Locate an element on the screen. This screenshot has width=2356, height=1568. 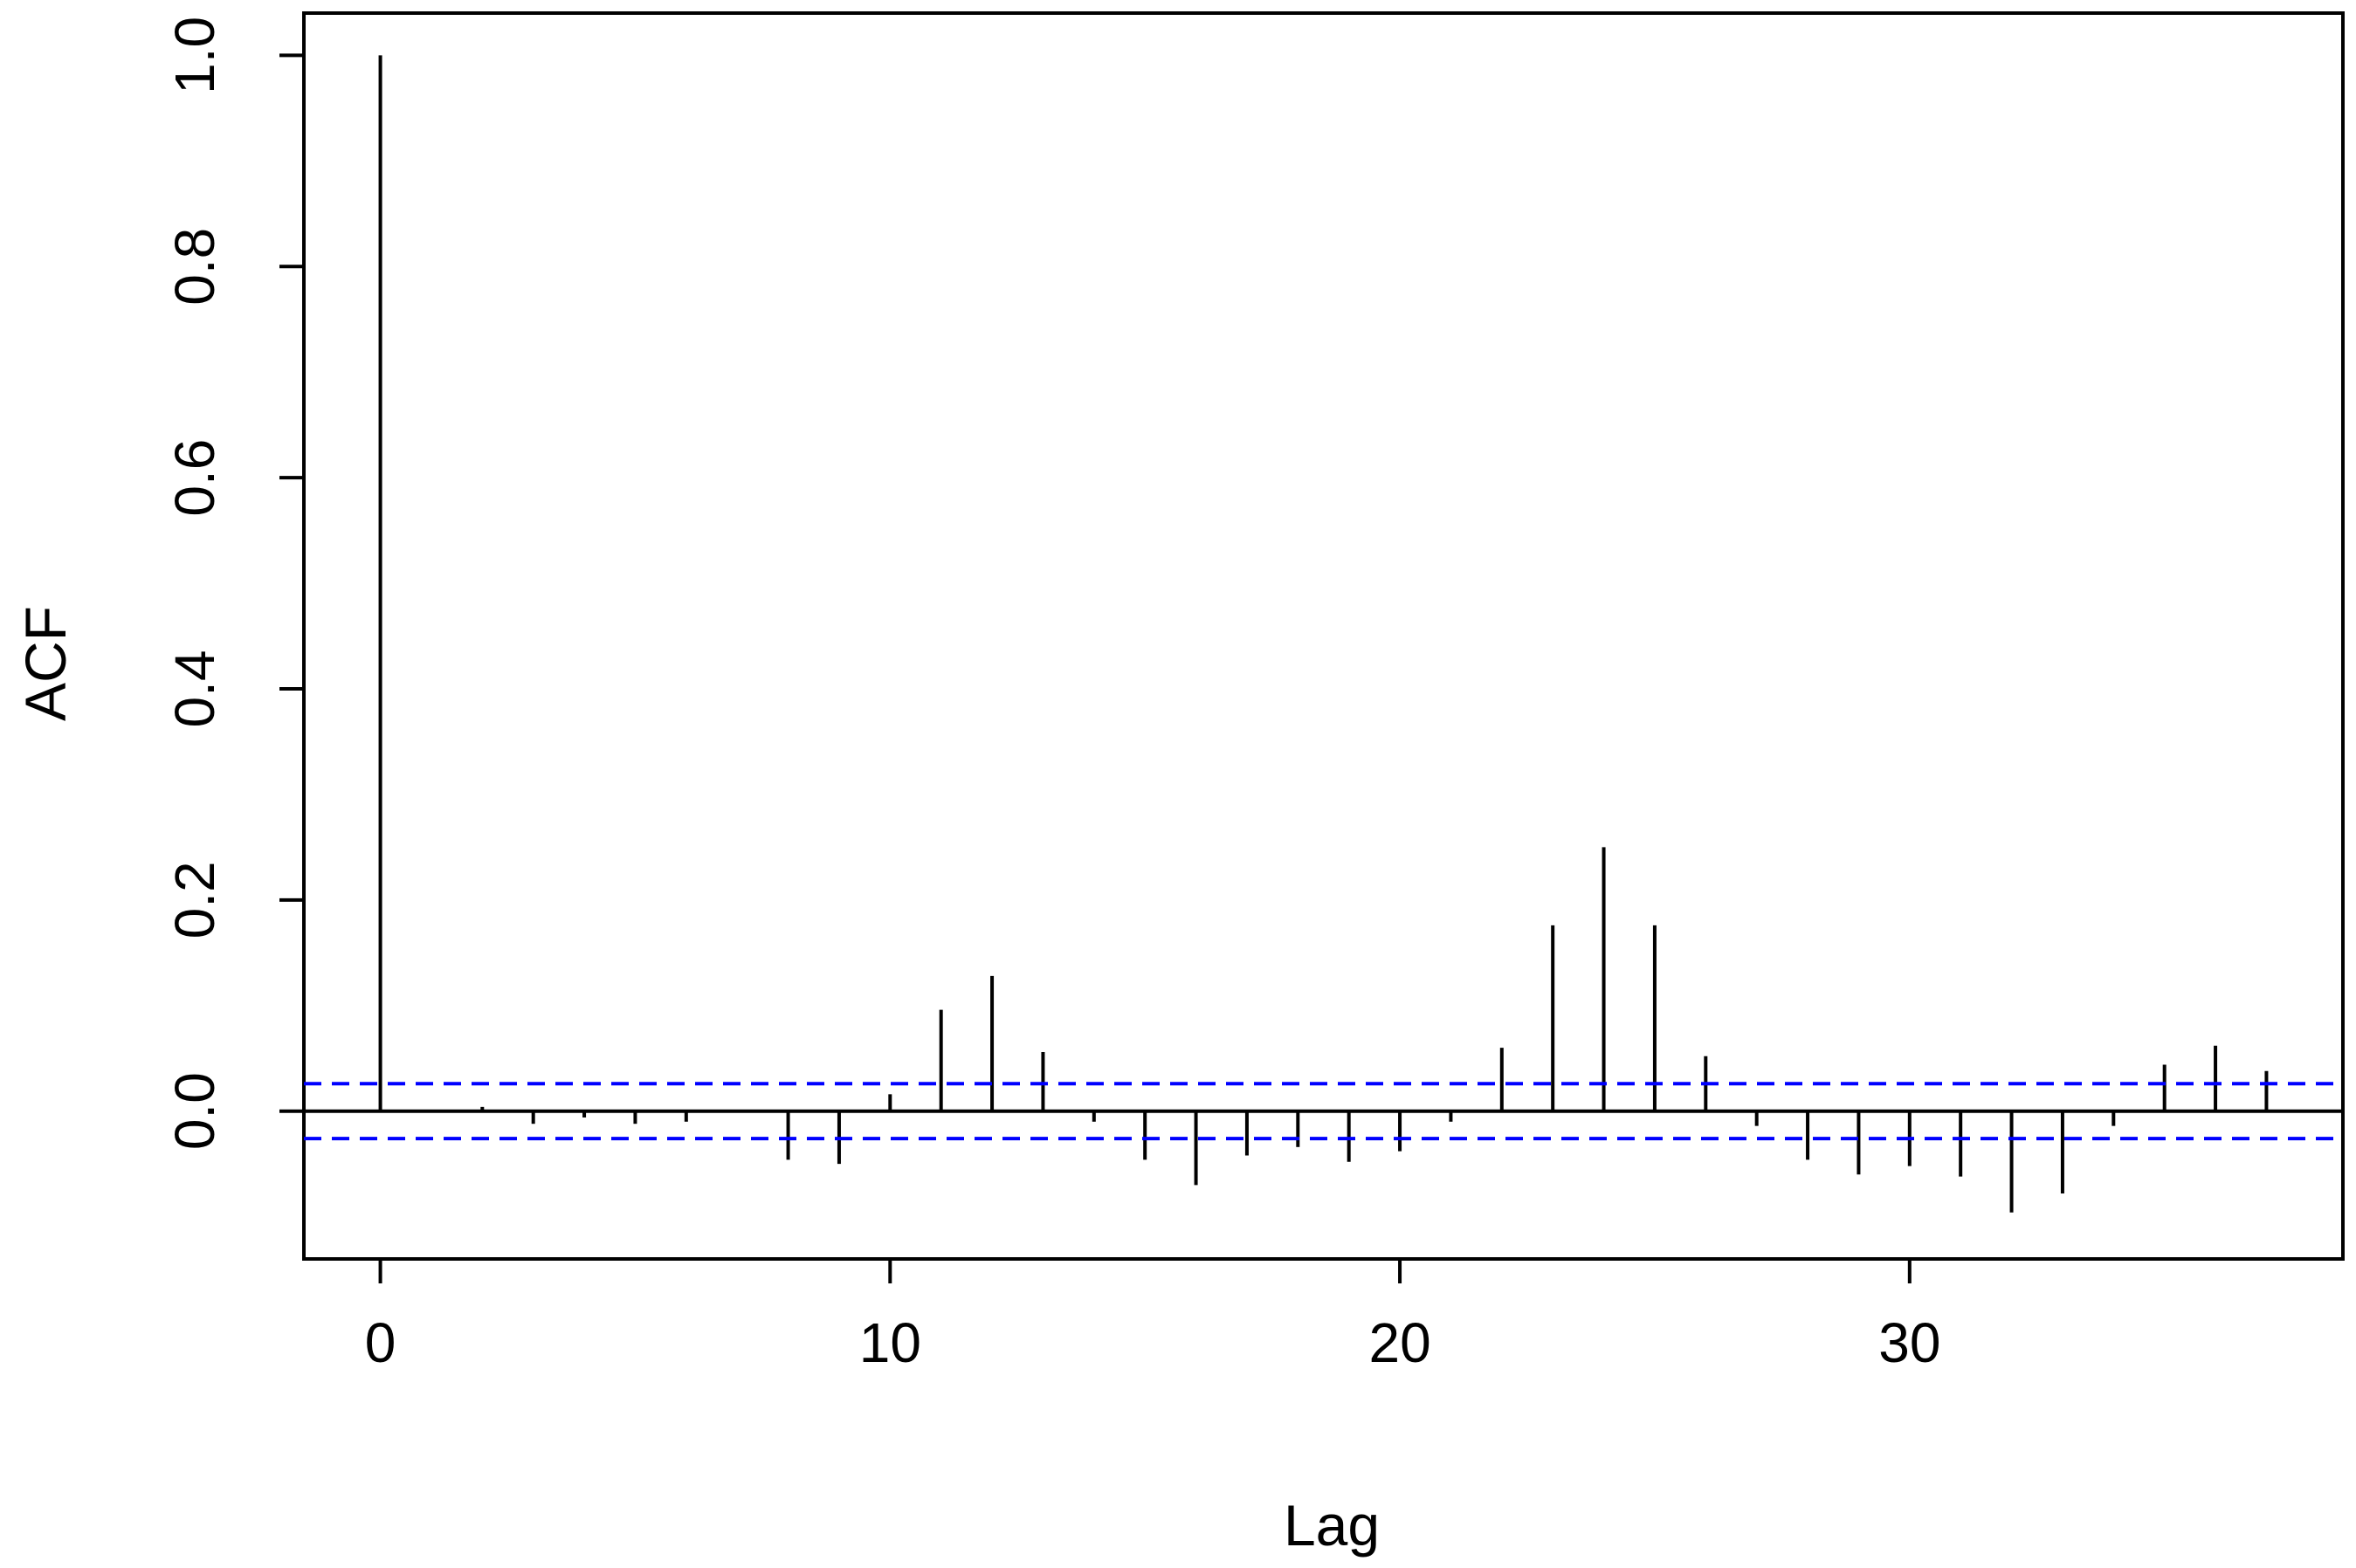
x-tick-label: 30 is located at coordinates (1909, 1342).